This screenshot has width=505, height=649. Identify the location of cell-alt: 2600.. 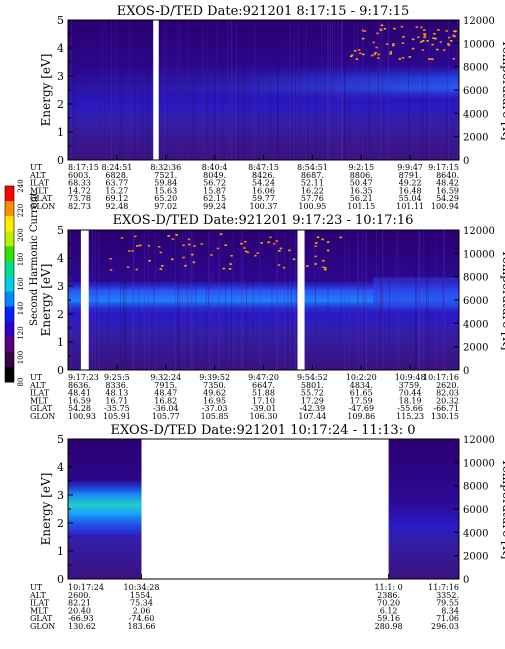
(79, 595).